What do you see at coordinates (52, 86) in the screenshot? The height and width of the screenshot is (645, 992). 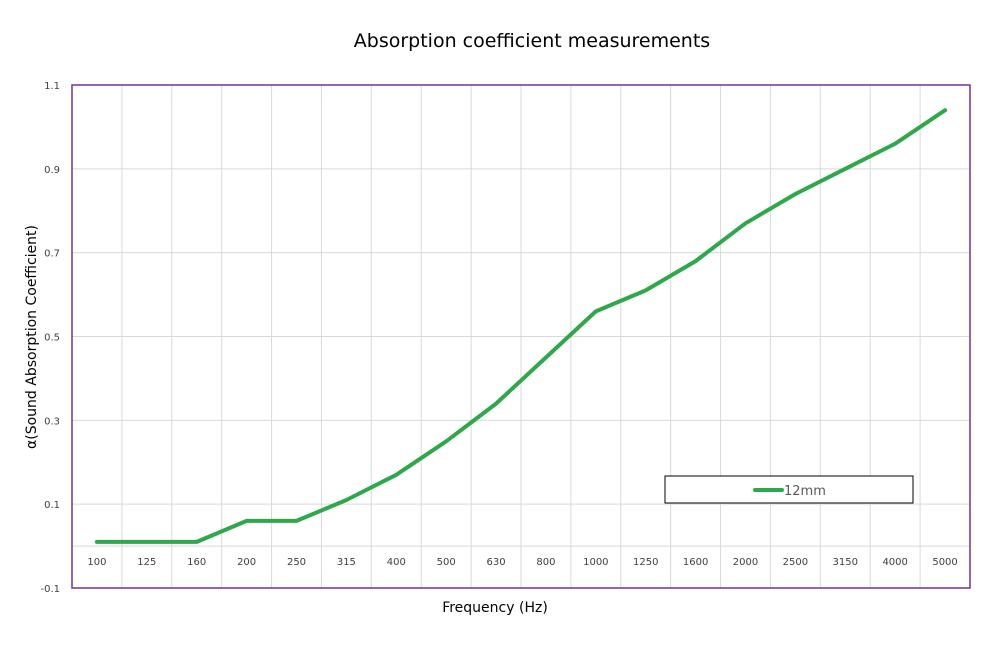 I see `y-tick-label: 1.1` at bounding box center [52, 86].